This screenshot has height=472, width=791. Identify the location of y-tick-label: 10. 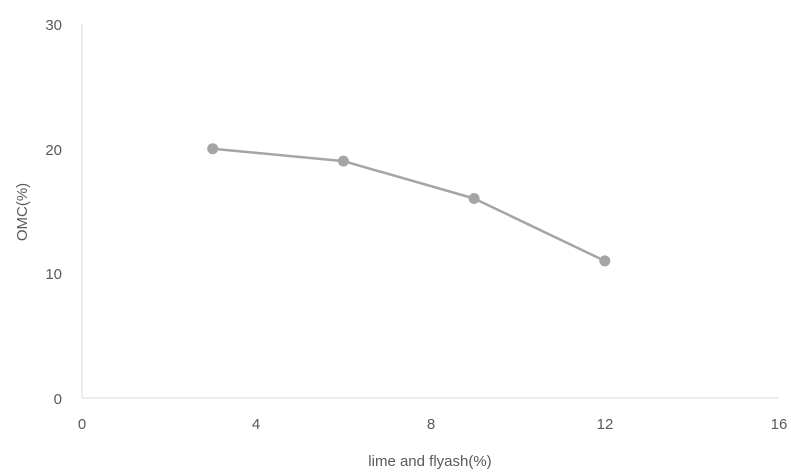
(53, 274).